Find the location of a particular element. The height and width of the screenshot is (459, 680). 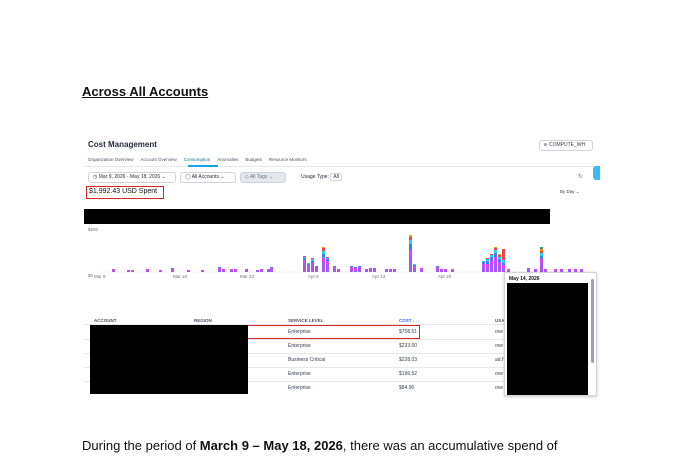

column-header-cost: COST ↓ is located at coordinates (407, 320).